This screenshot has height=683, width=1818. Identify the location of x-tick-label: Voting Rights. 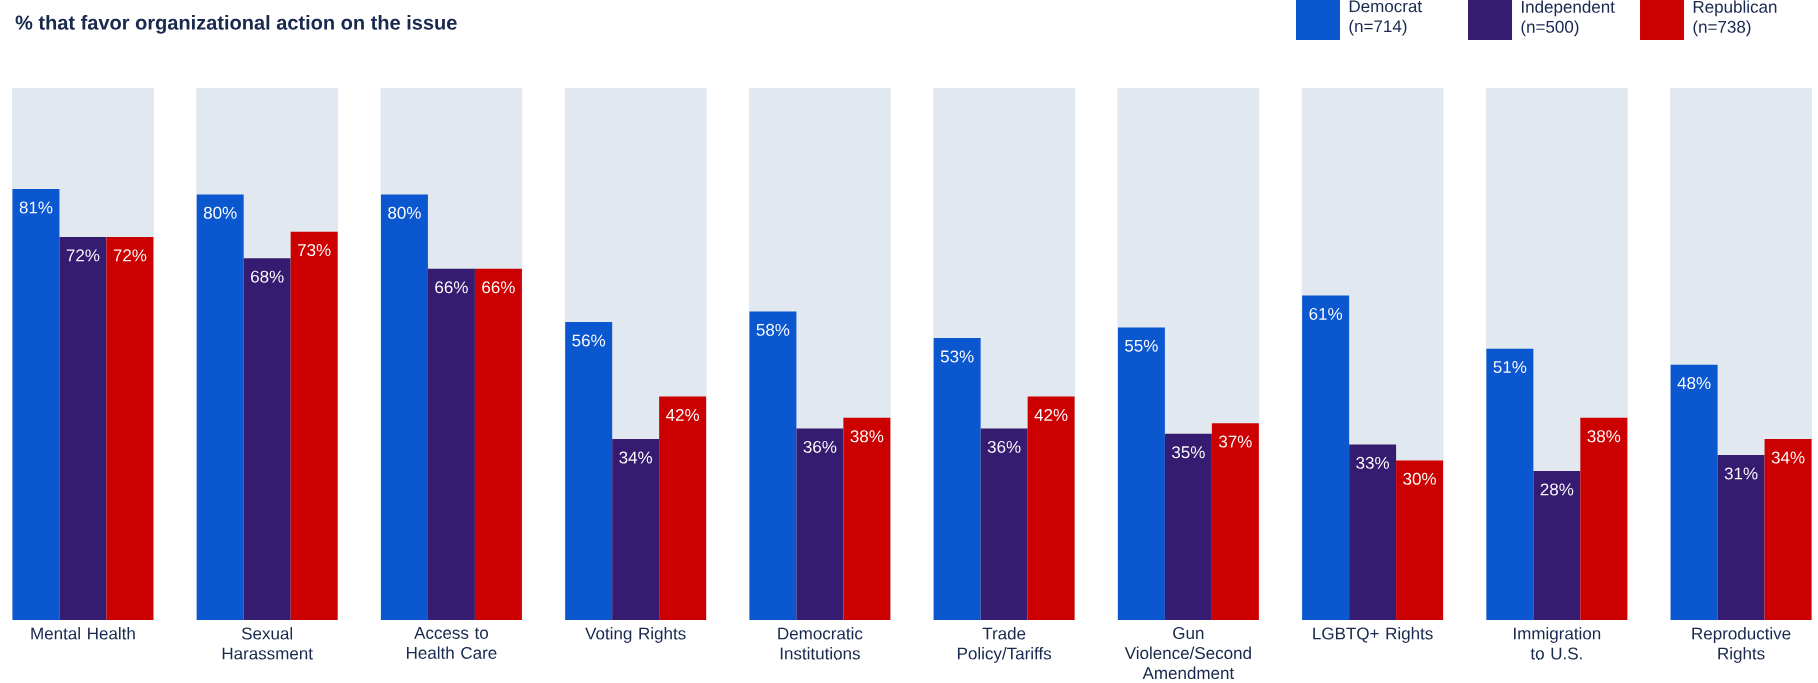
(635, 635).